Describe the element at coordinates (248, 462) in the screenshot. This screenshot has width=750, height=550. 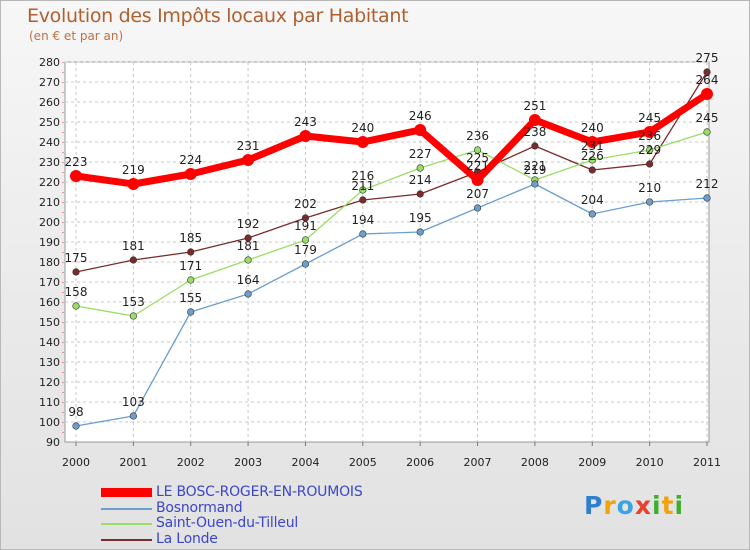
I see `x-tick-label: 2003` at that location.